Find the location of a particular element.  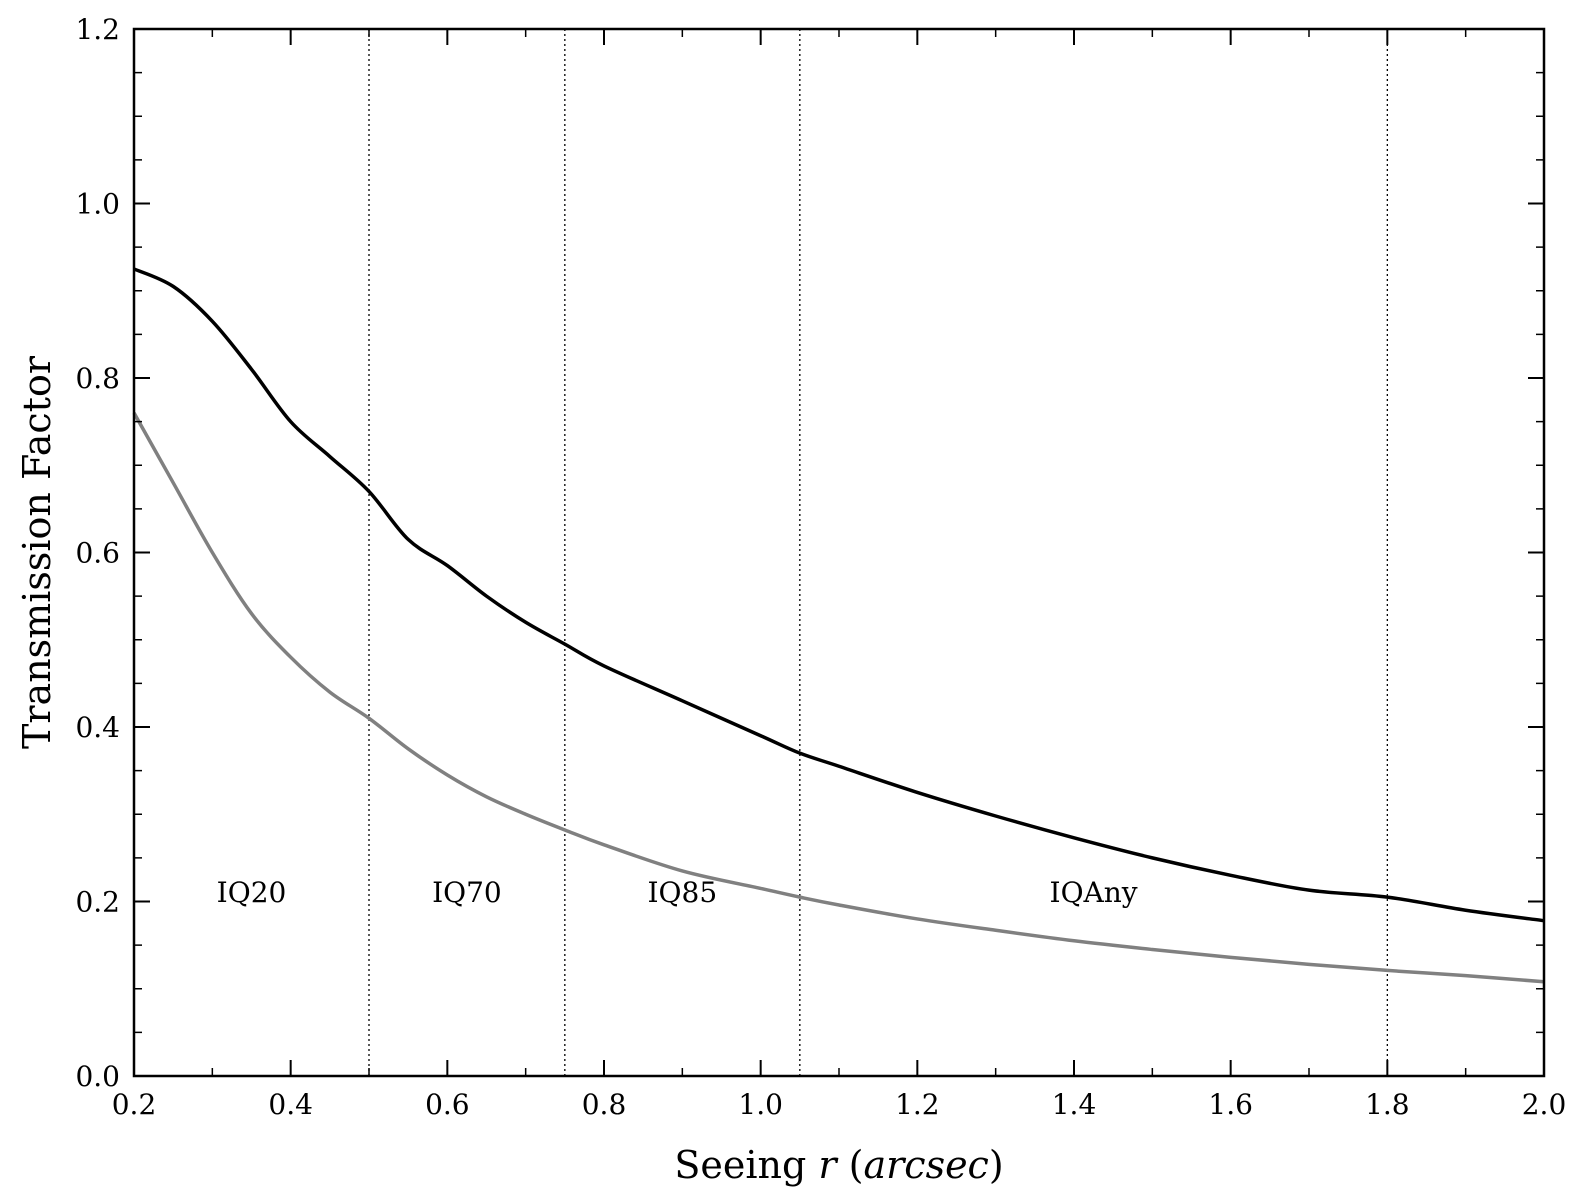

y-tick-label: 0.0 is located at coordinates (97, 1076).